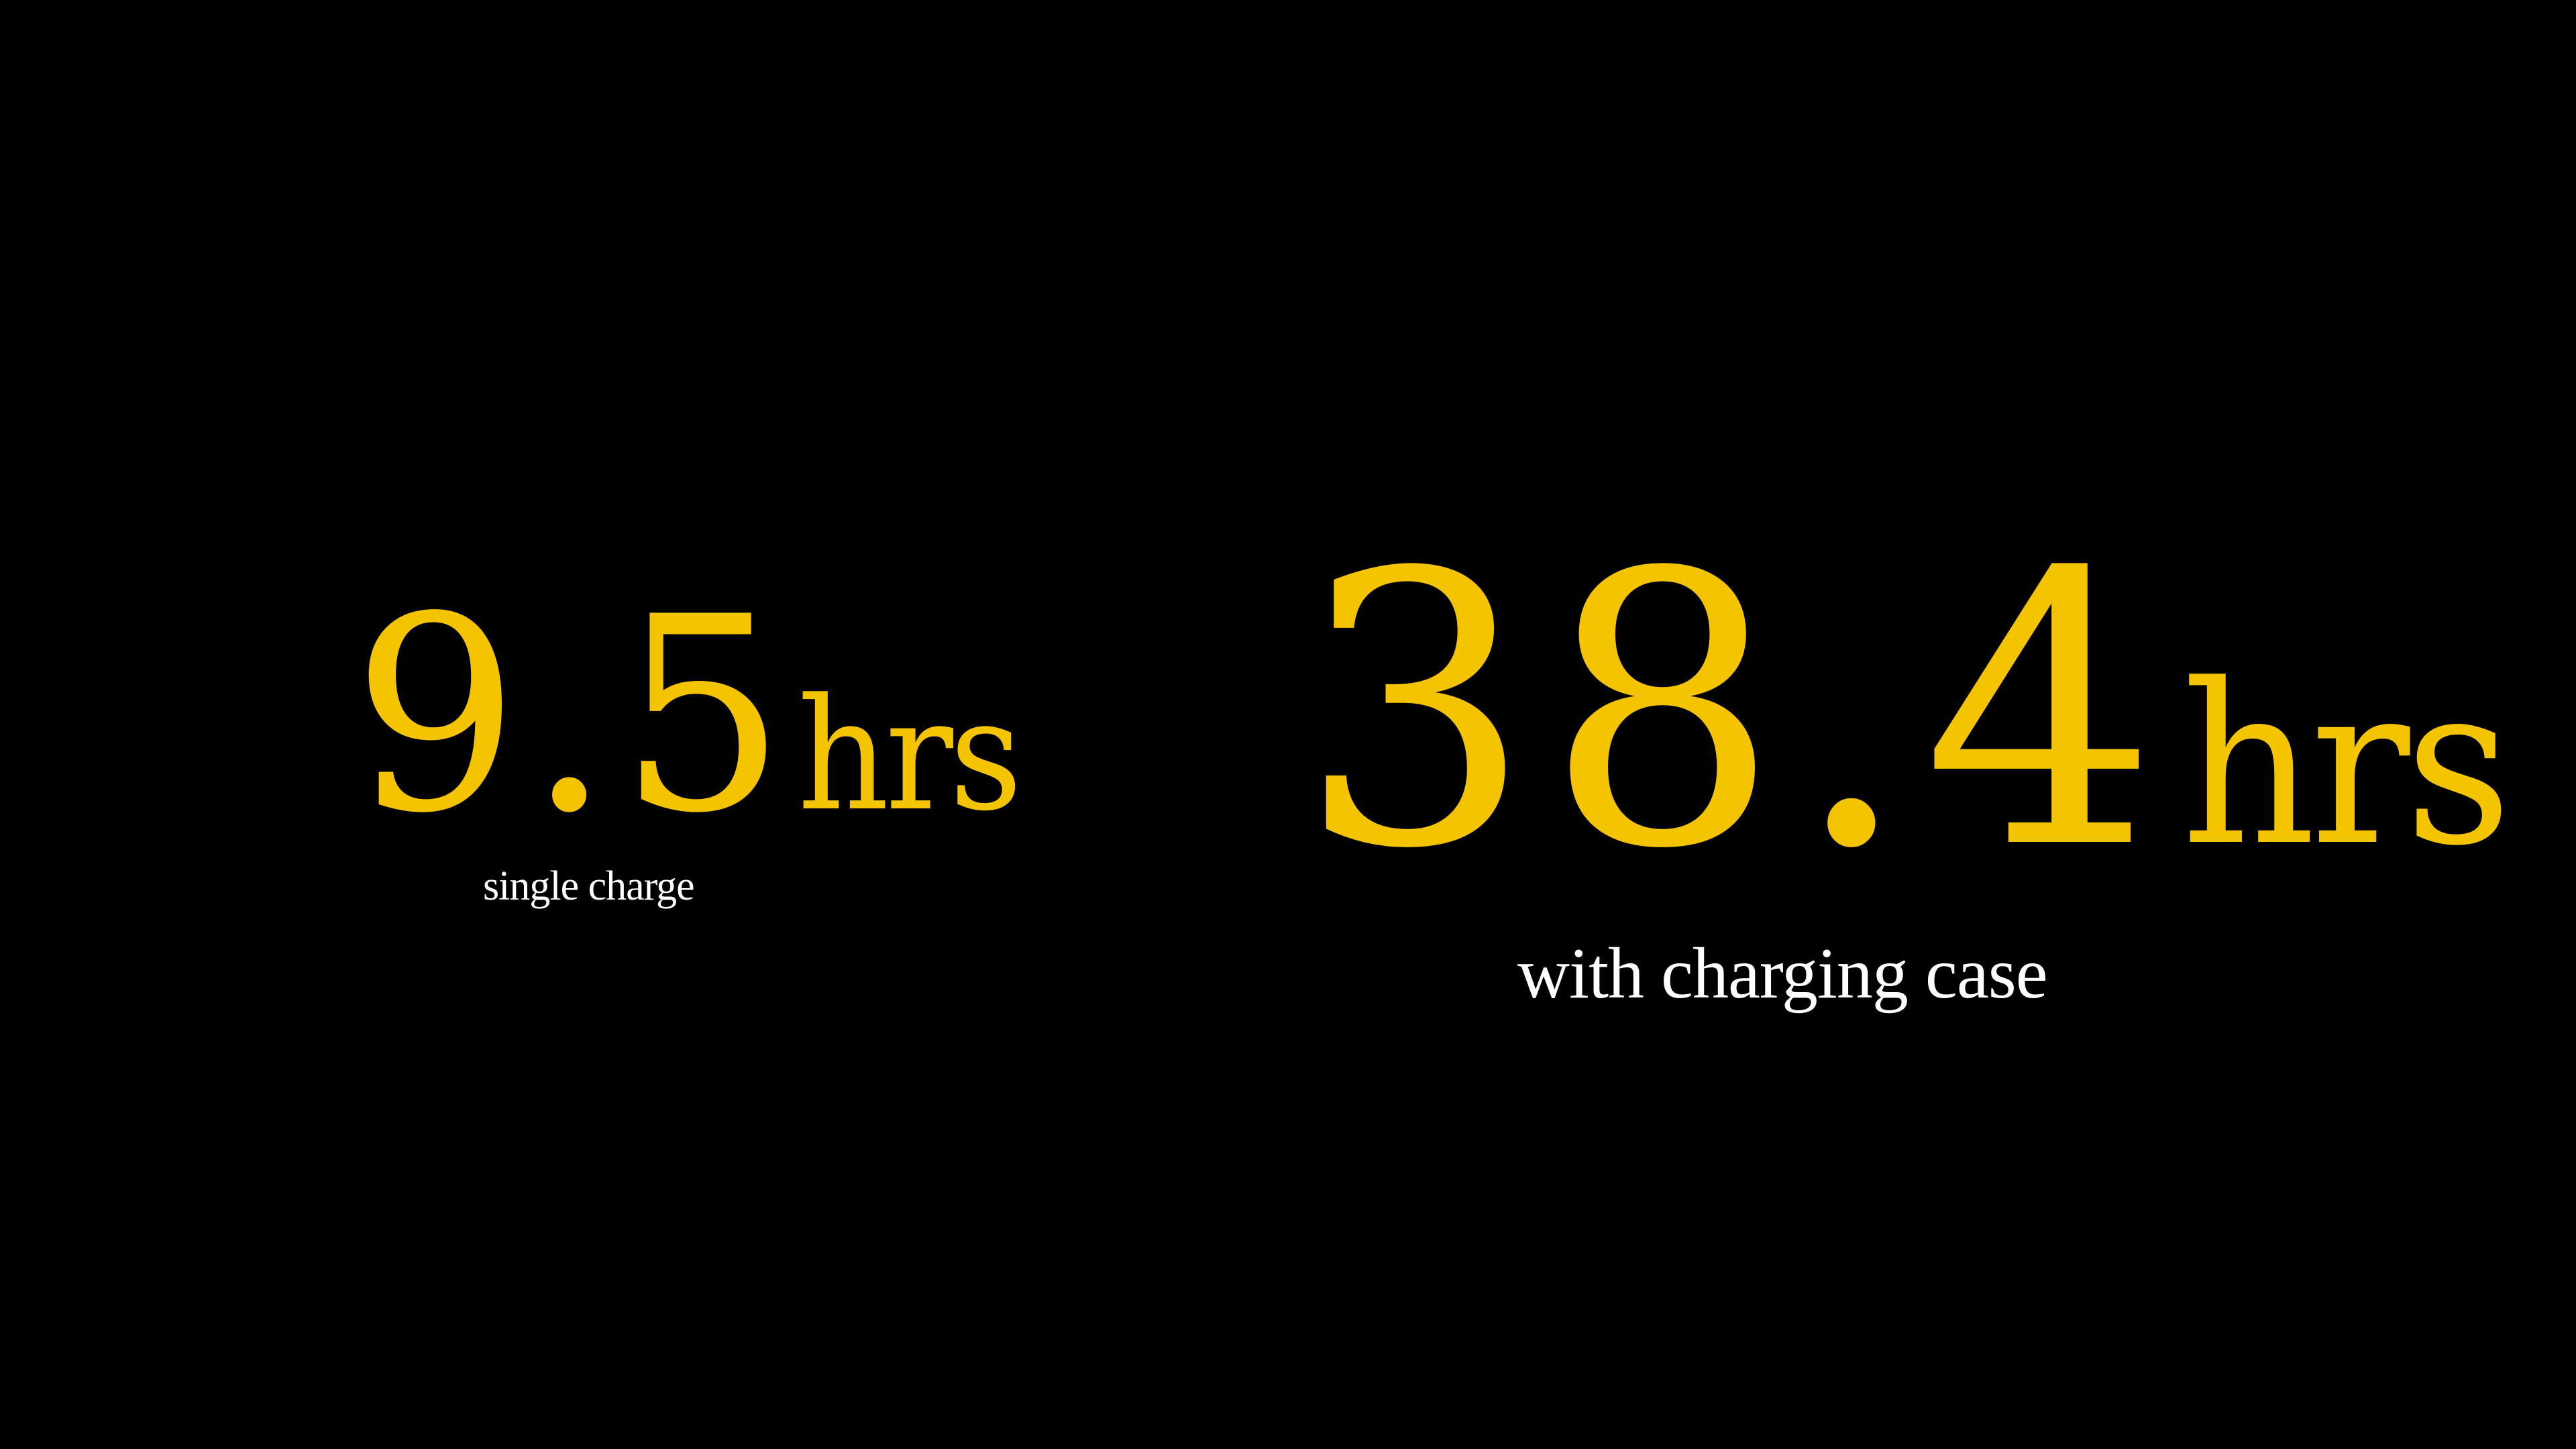  What do you see at coordinates (573, 716) in the screenshot?
I see `stat-number: 9.5` at bounding box center [573, 716].